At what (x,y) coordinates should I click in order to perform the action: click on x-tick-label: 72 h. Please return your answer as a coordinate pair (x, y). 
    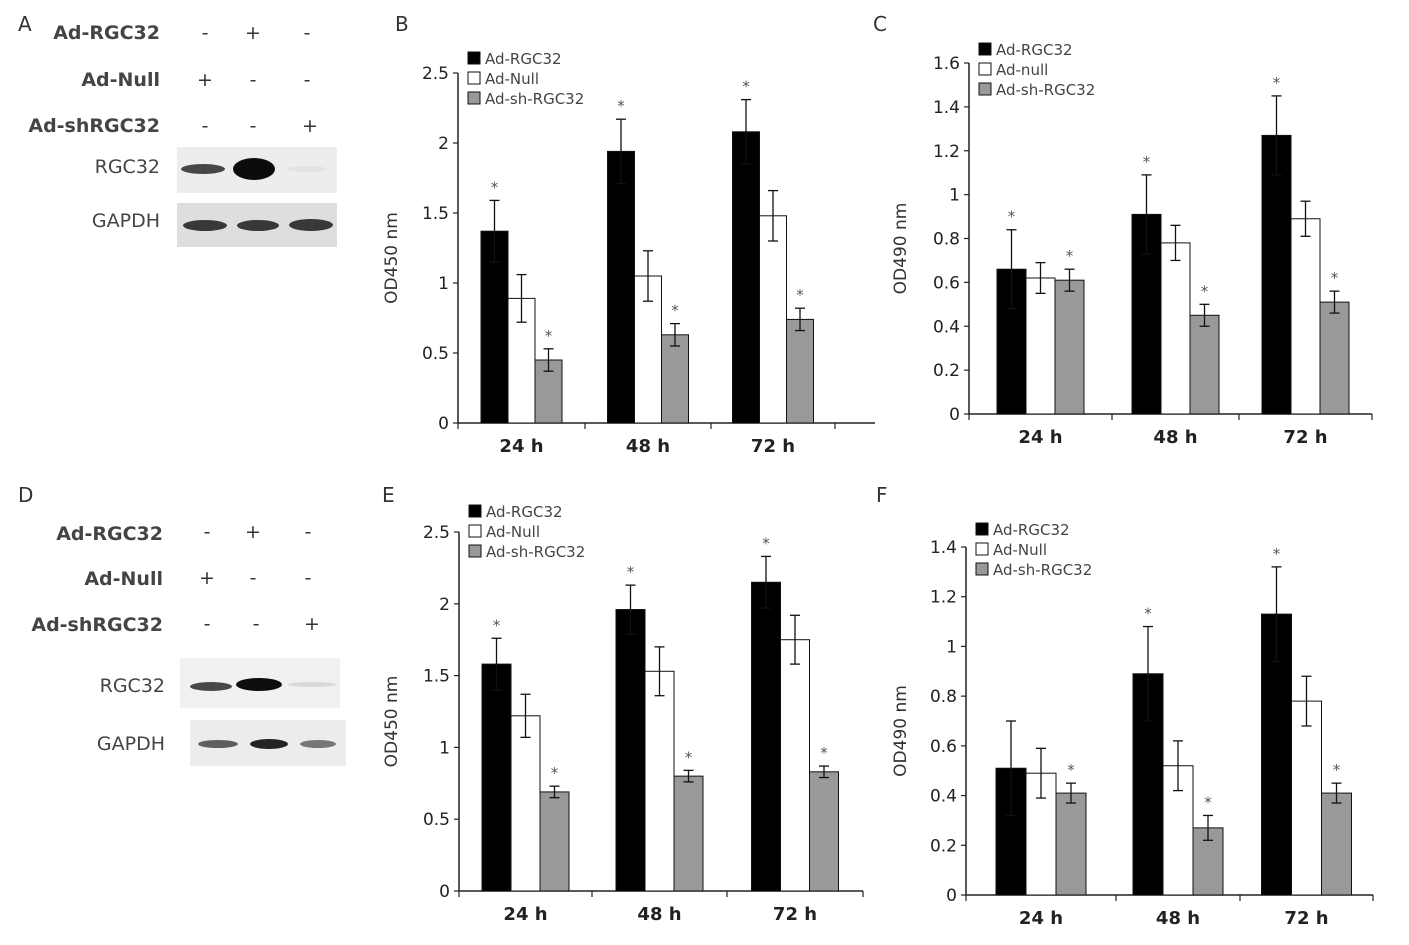
    Looking at the image, I should click on (1306, 918).